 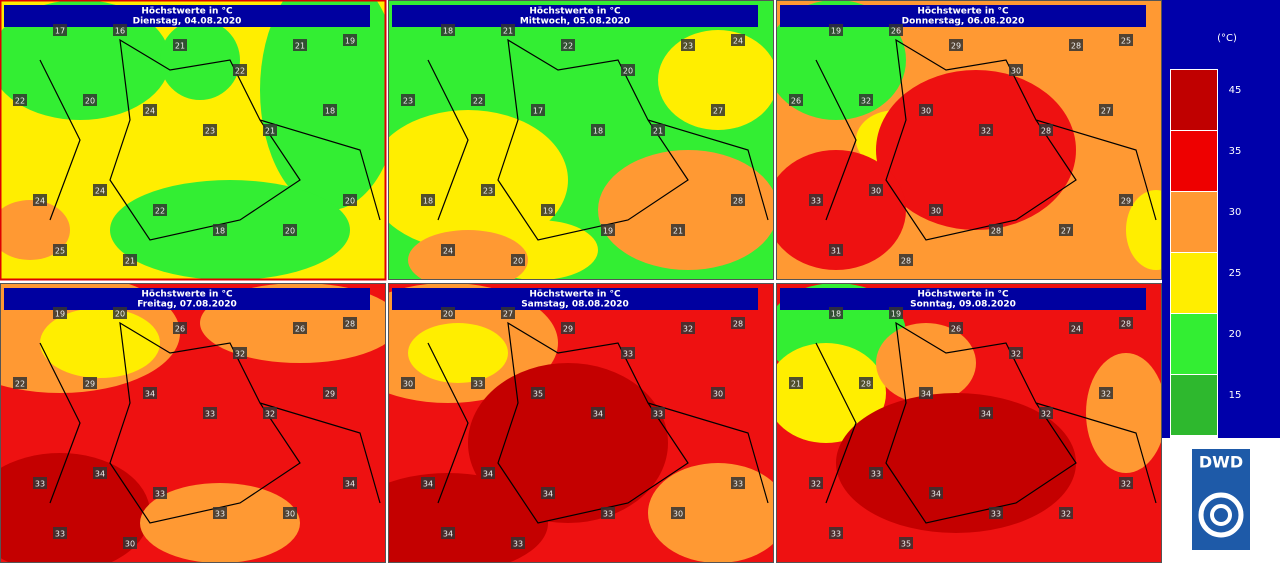 I want to click on station-value: 19, so click(x=60, y=314).